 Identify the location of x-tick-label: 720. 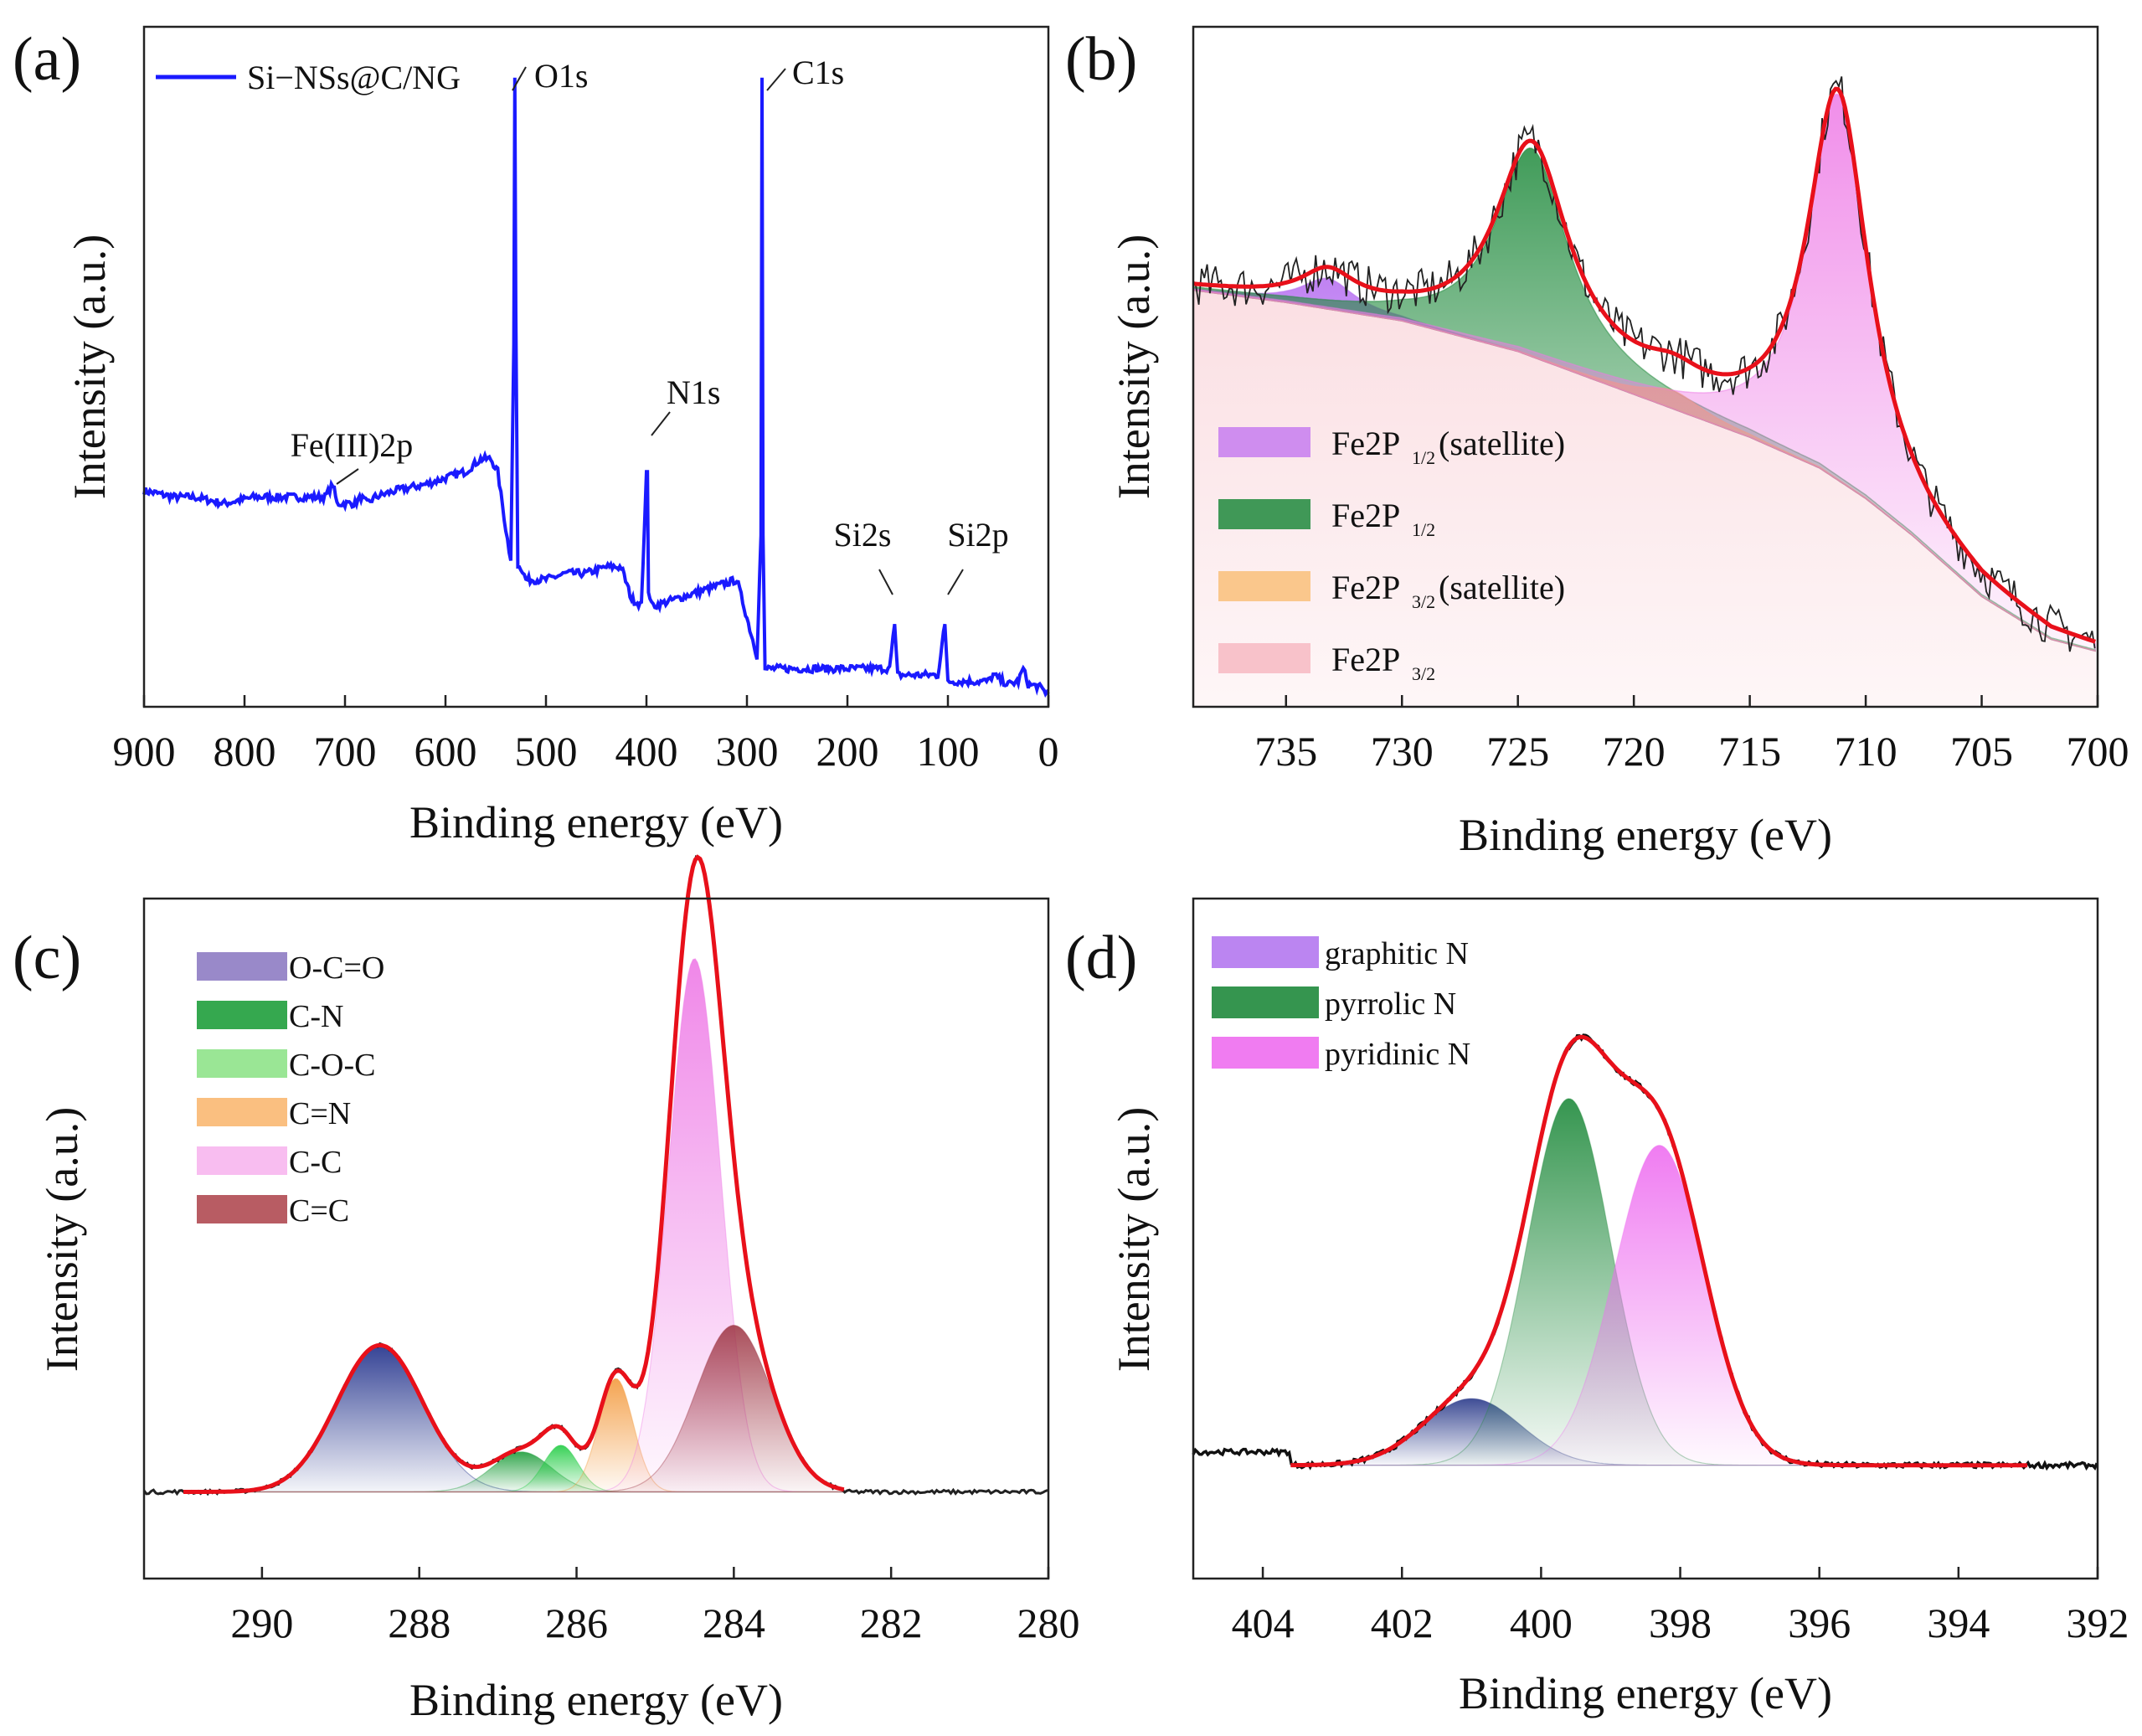
(1634, 751).